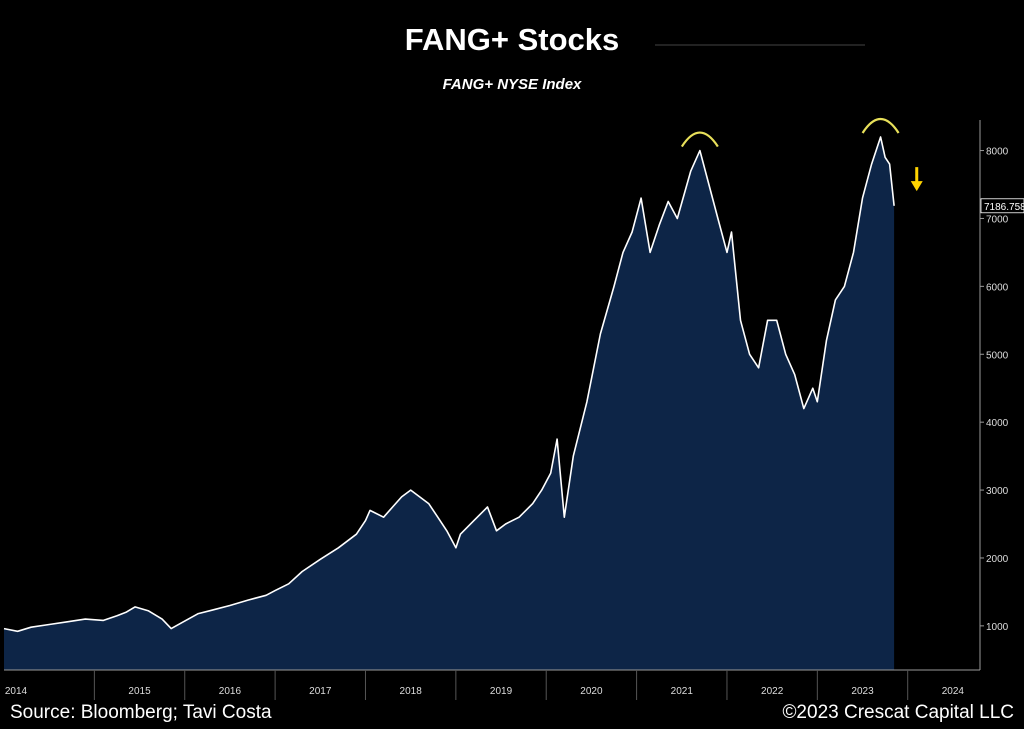  Describe the element at coordinates (141, 712) in the screenshot. I see `source-note: Source: Bloomberg; Tavi Costa` at that location.